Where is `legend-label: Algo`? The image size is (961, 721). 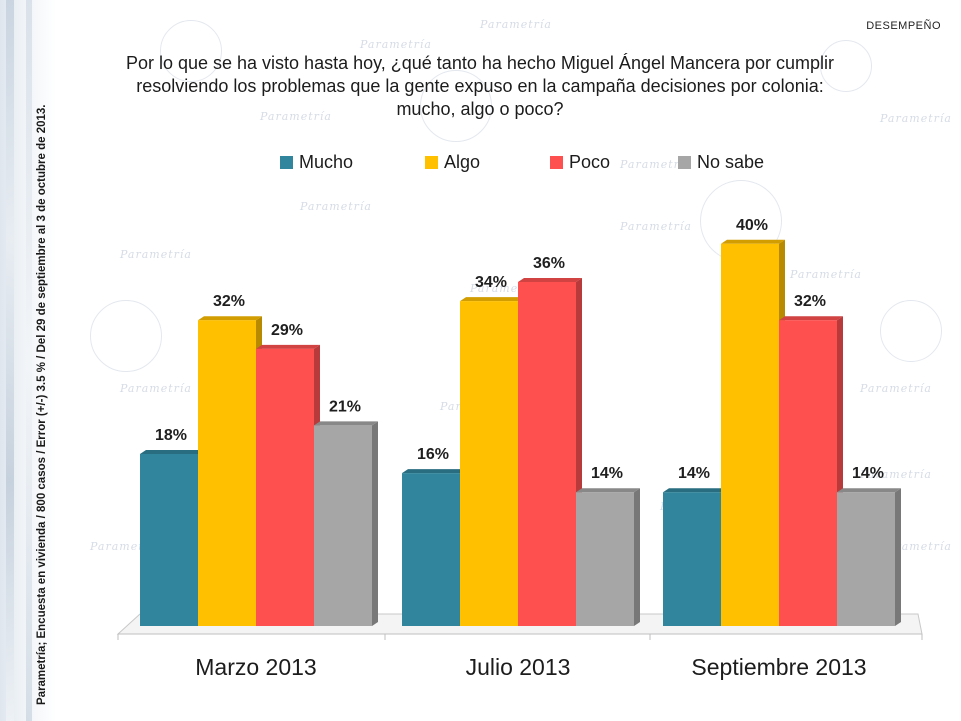 legend-label: Algo is located at coordinates (462, 162).